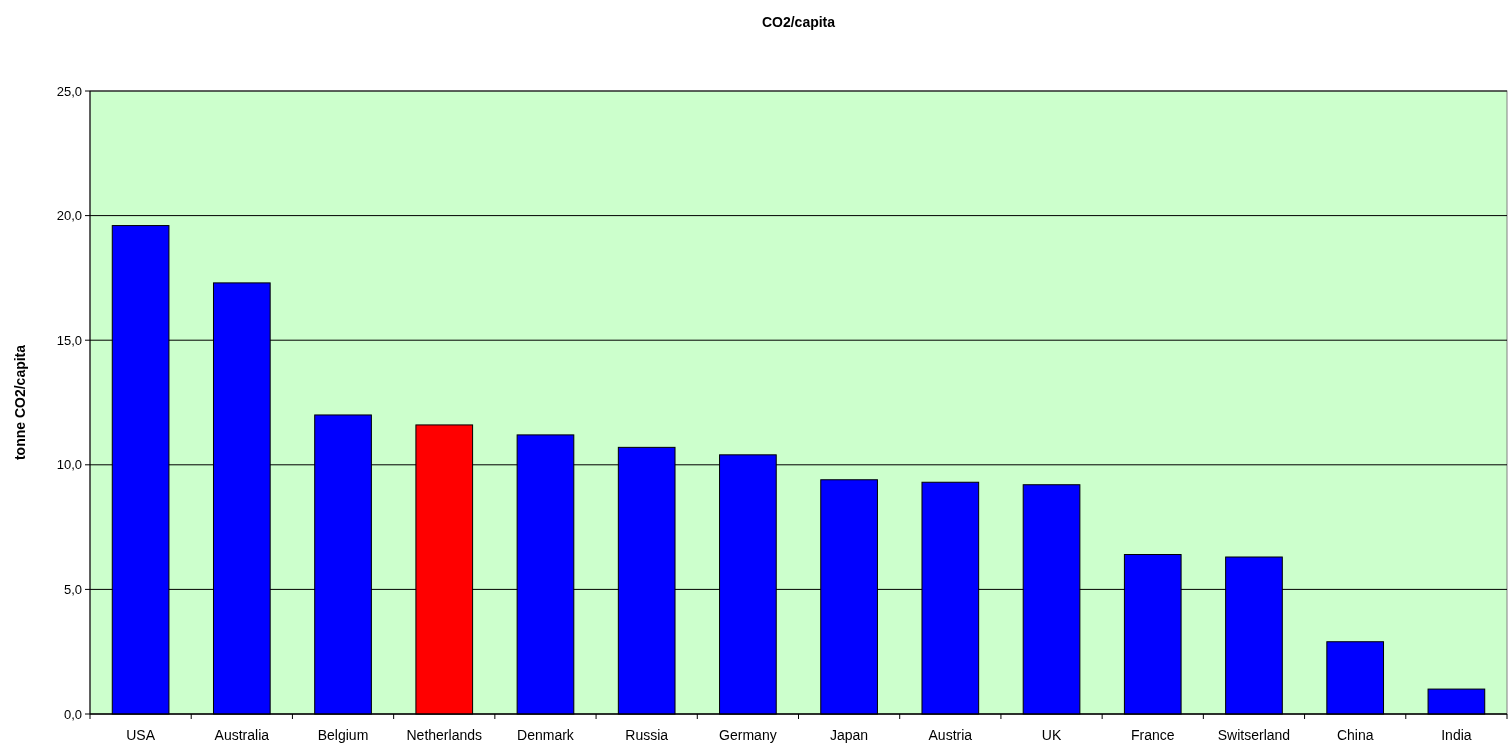 Image resolution: width=1508 pixels, height=752 pixels. Describe the element at coordinates (950, 735) in the screenshot. I see `x-tick-label: Austria` at that location.